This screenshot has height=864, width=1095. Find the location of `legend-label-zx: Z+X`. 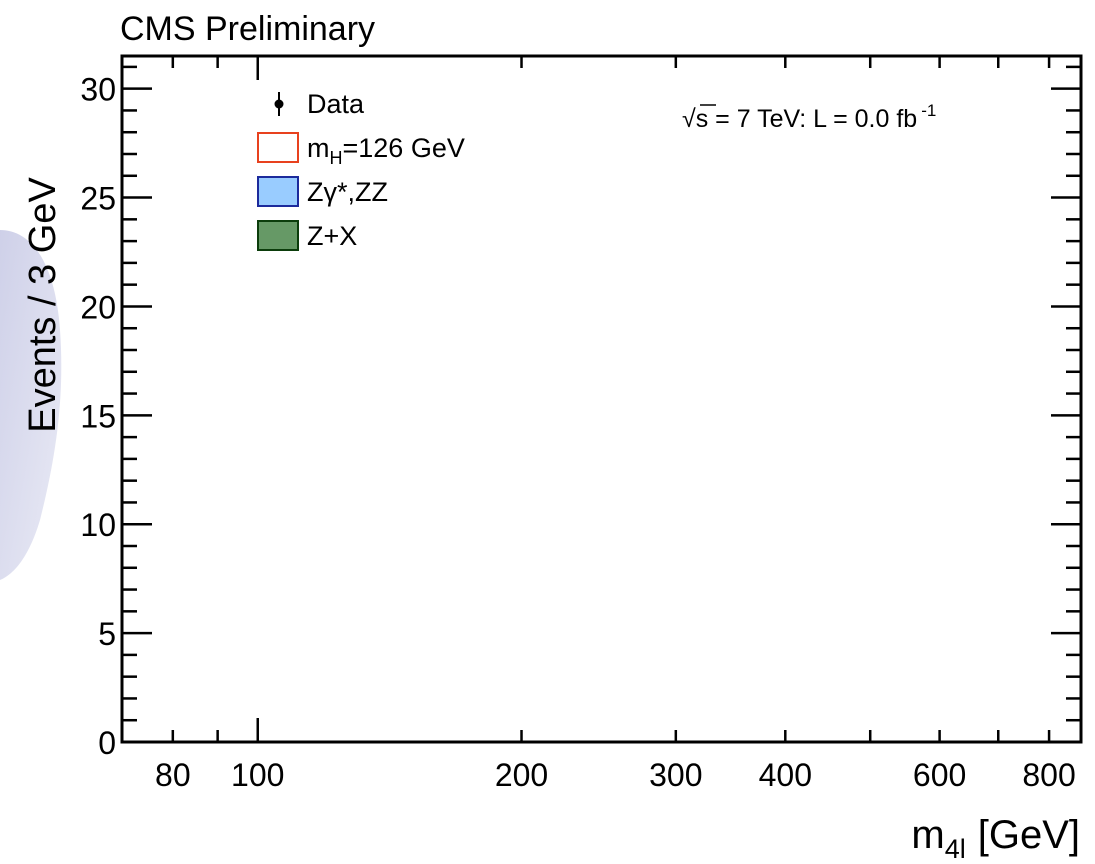

legend-label-zx: Z+X is located at coordinates (332, 236).